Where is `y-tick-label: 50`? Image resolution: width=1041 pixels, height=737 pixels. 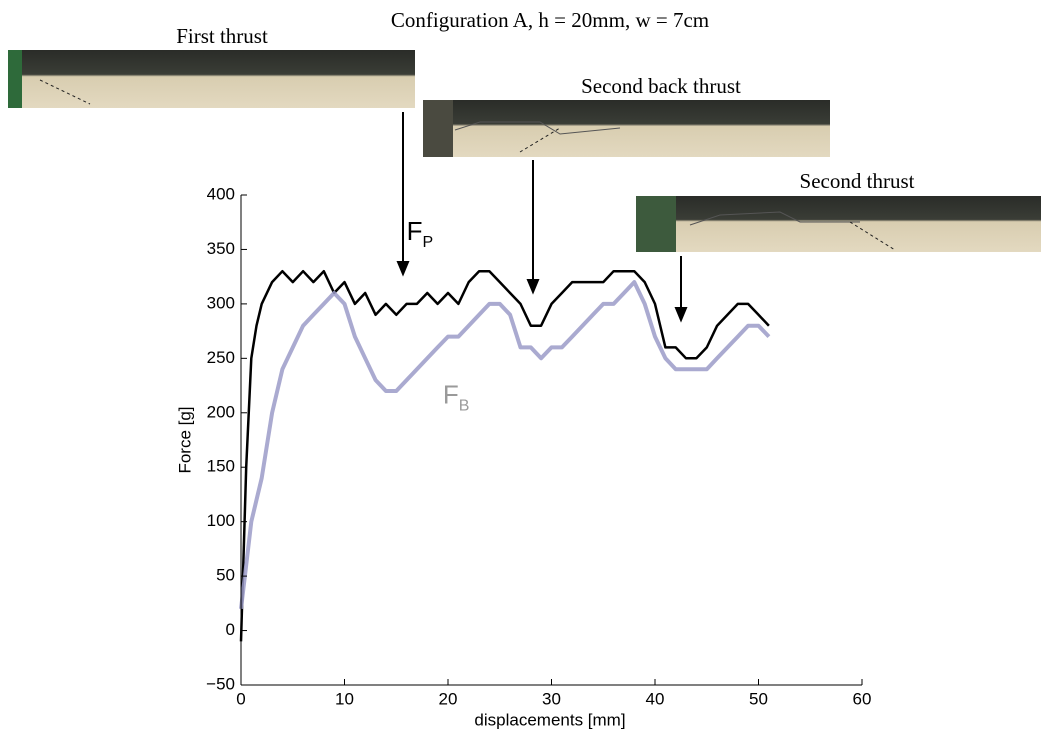 y-tick-label: 50 is located at coordinates (225, 575).